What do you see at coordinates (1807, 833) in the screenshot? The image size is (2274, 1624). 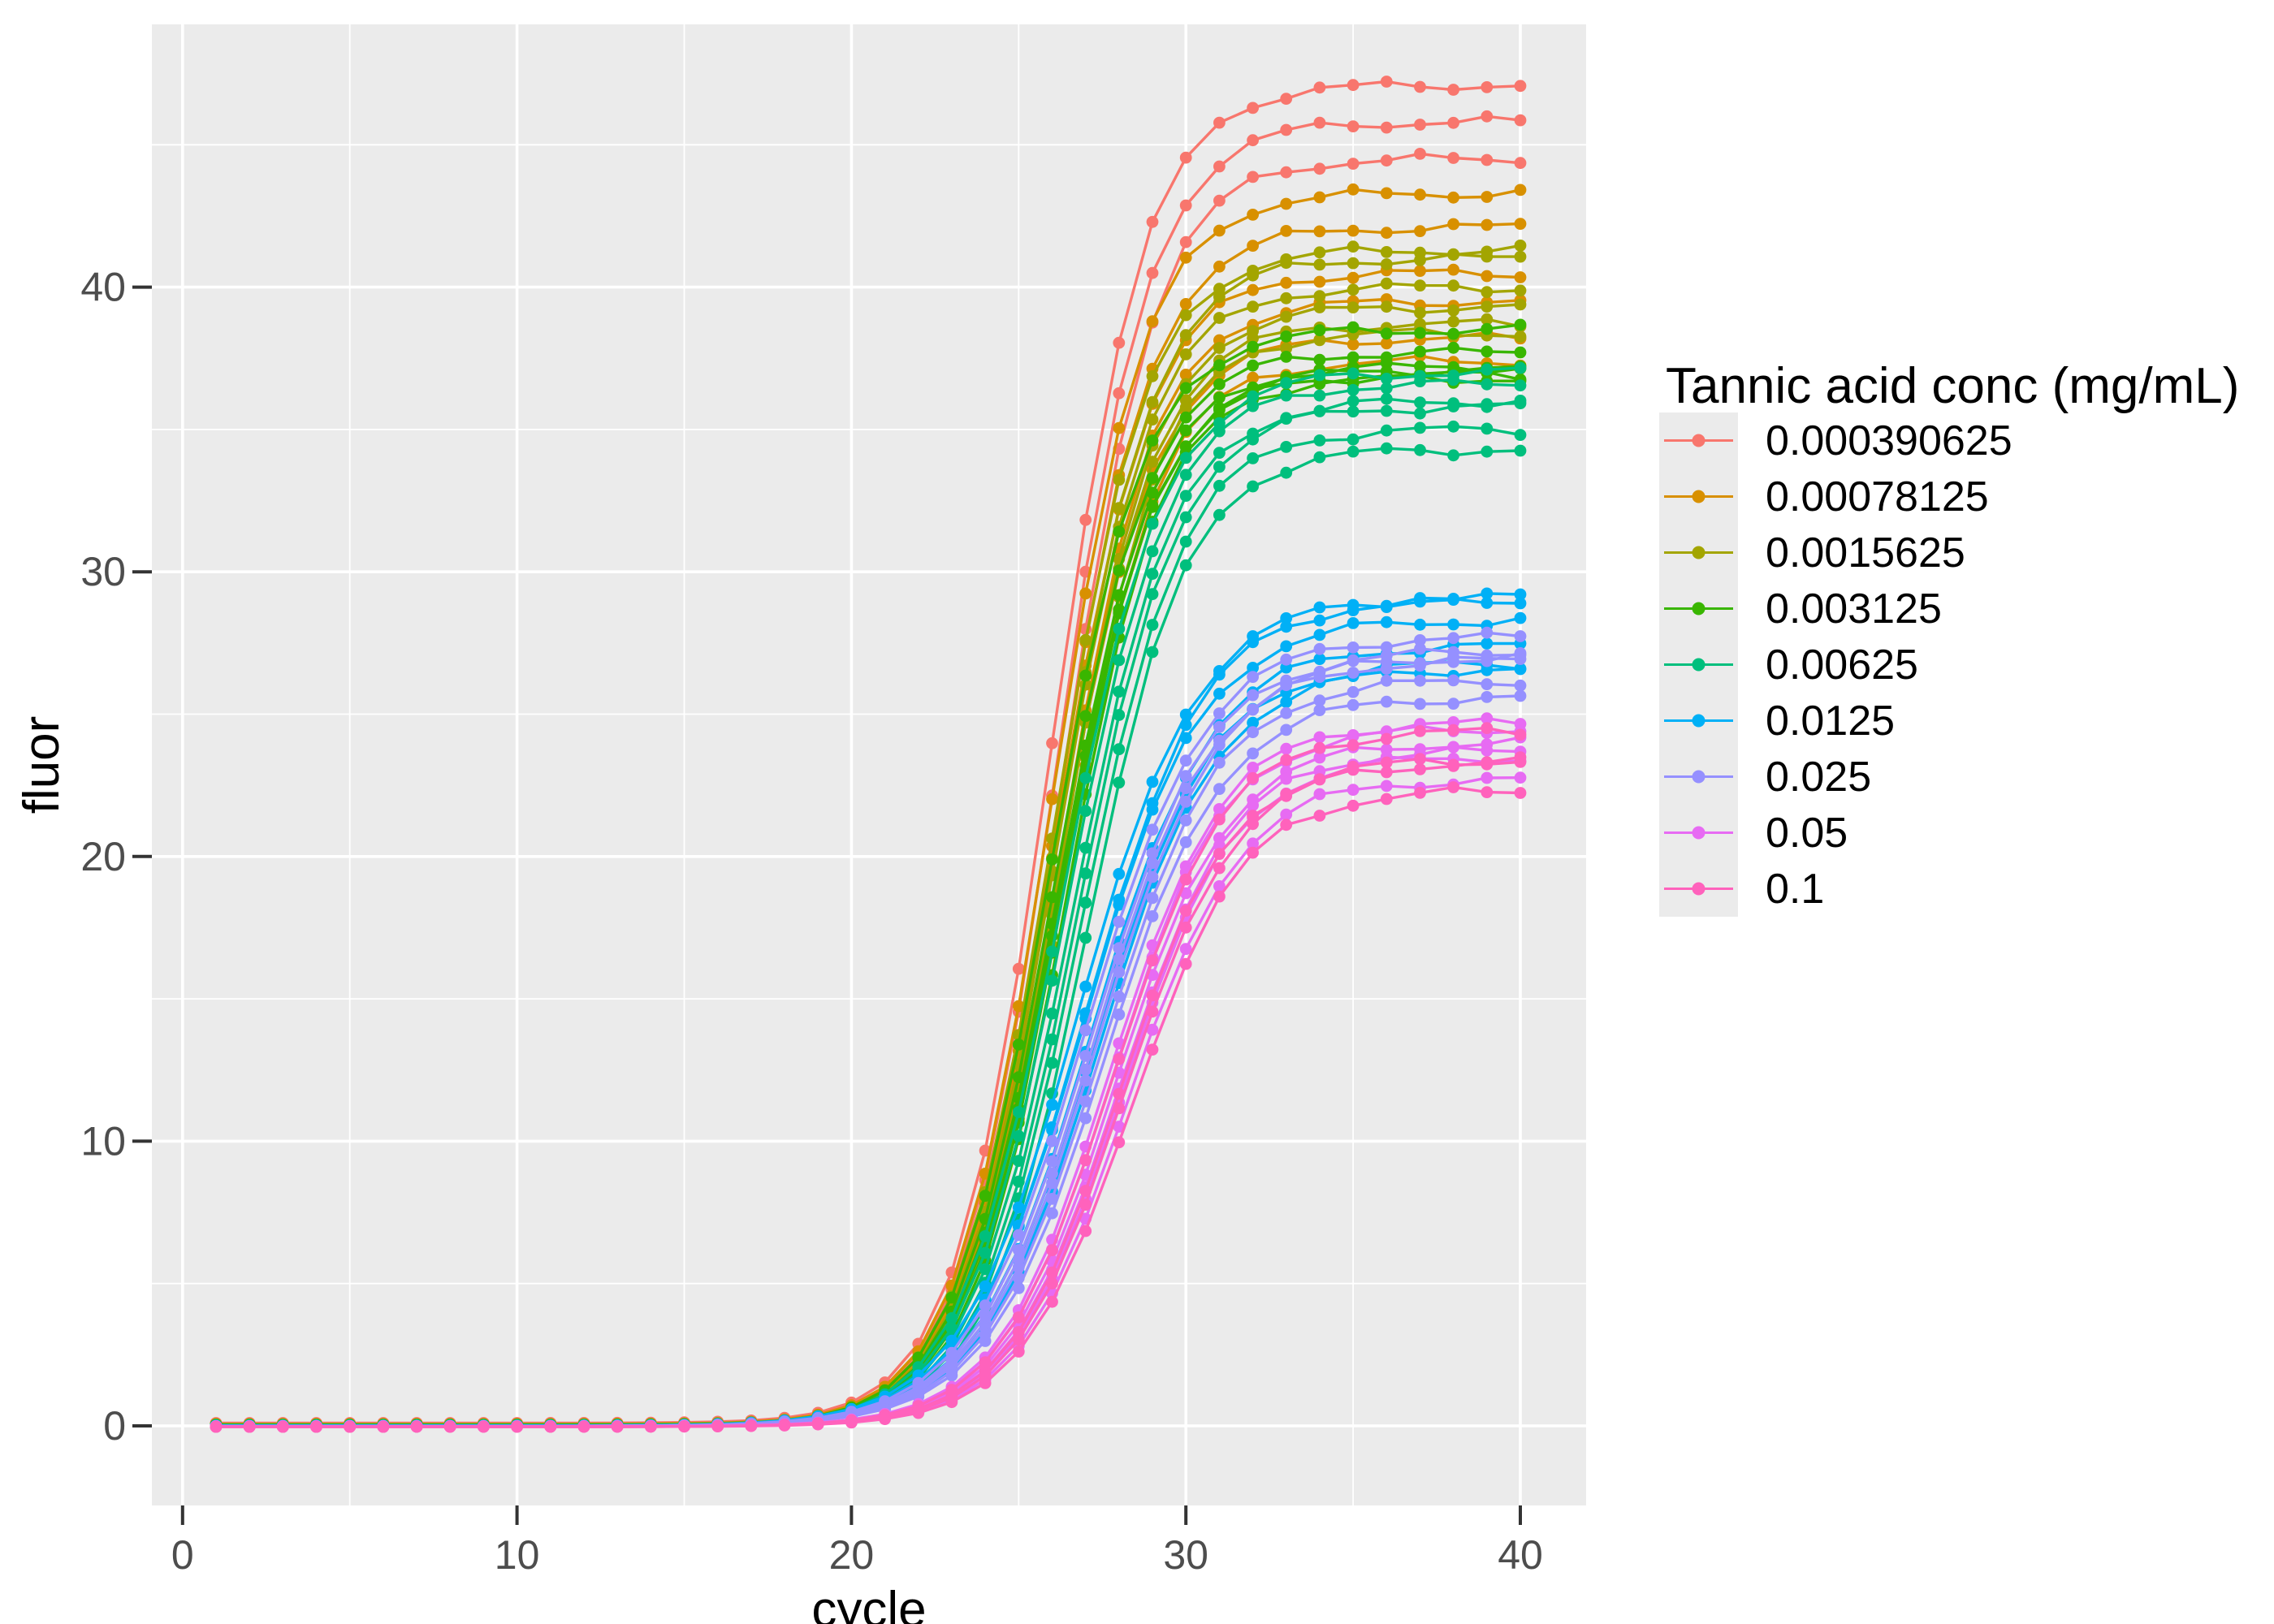 I see `legend-label: 0.05` at bounding box center [1807, 833].